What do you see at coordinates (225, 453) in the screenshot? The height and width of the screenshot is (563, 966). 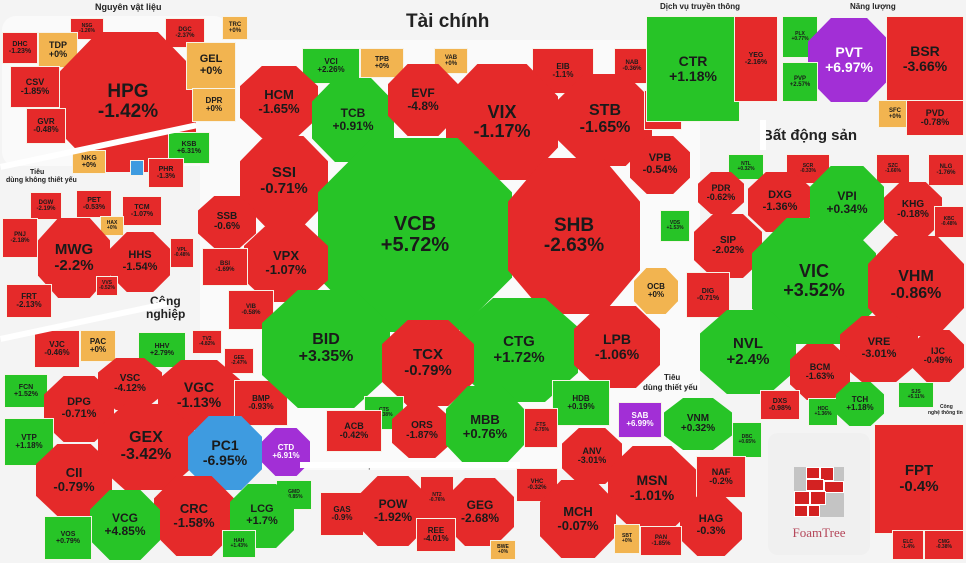 I see `cell-pc1: PC1 -6.95%` at bounding box center [225, 453].